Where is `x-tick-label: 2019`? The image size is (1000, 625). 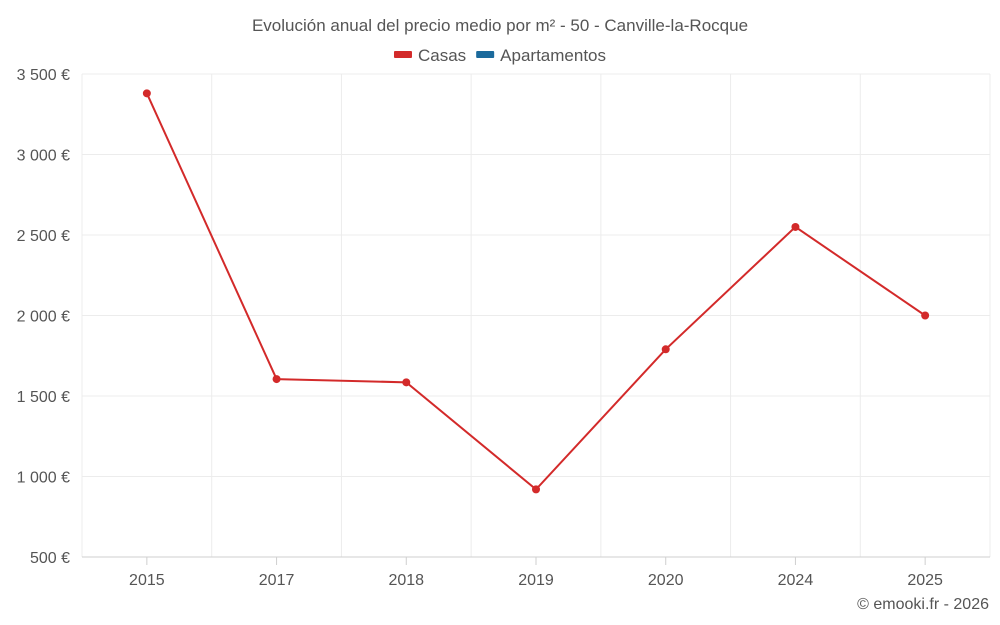 x-tick-label: 2019 is located at coordinates (536, 580).